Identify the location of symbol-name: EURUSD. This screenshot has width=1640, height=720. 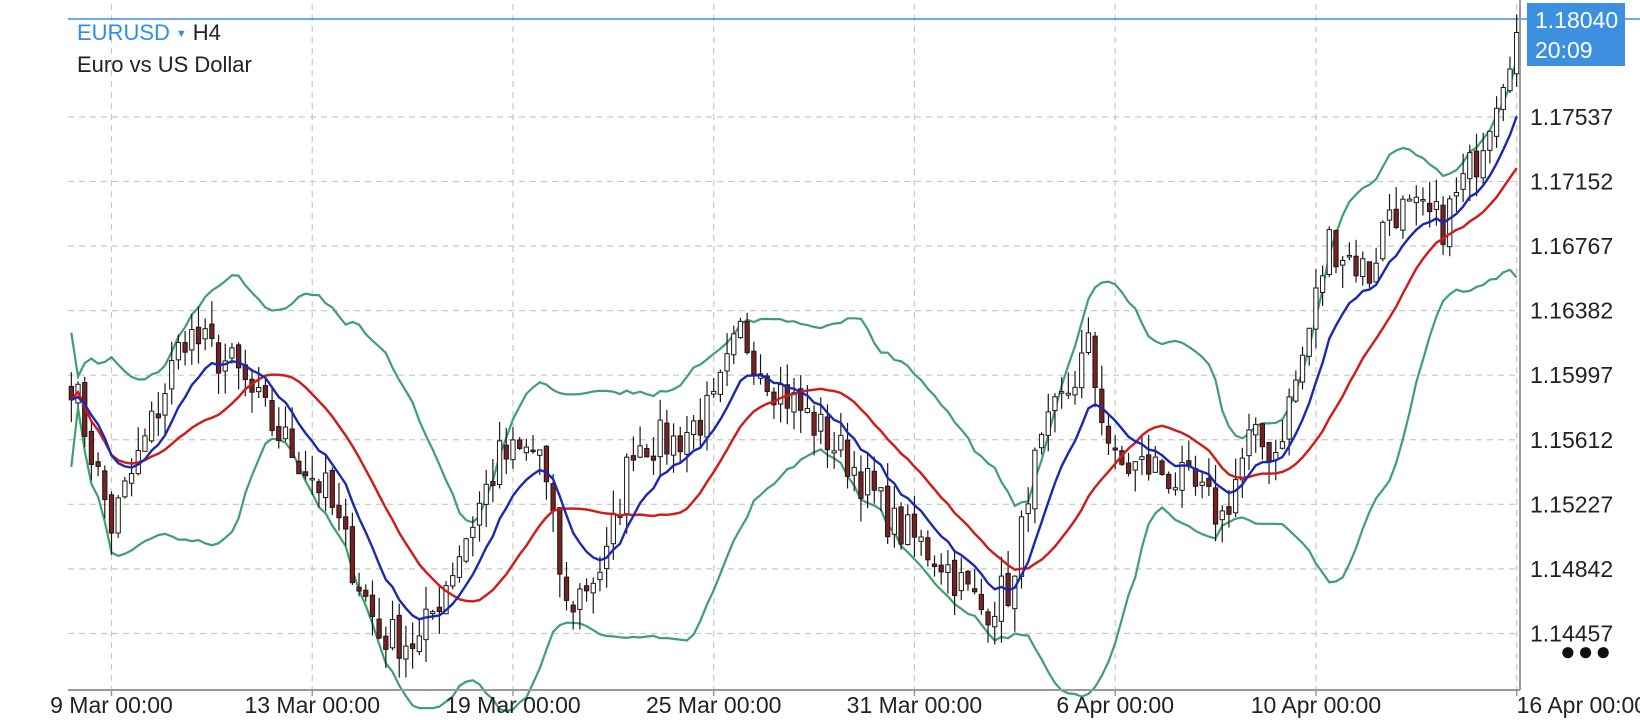
(123, 32).